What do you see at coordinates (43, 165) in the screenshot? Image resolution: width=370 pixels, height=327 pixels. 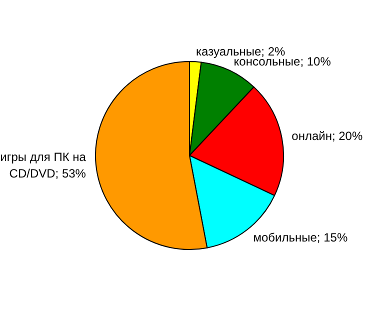 I see `slice-label: игры для ПК на CD/DVD; 53%` at bounding box center [43, 165].